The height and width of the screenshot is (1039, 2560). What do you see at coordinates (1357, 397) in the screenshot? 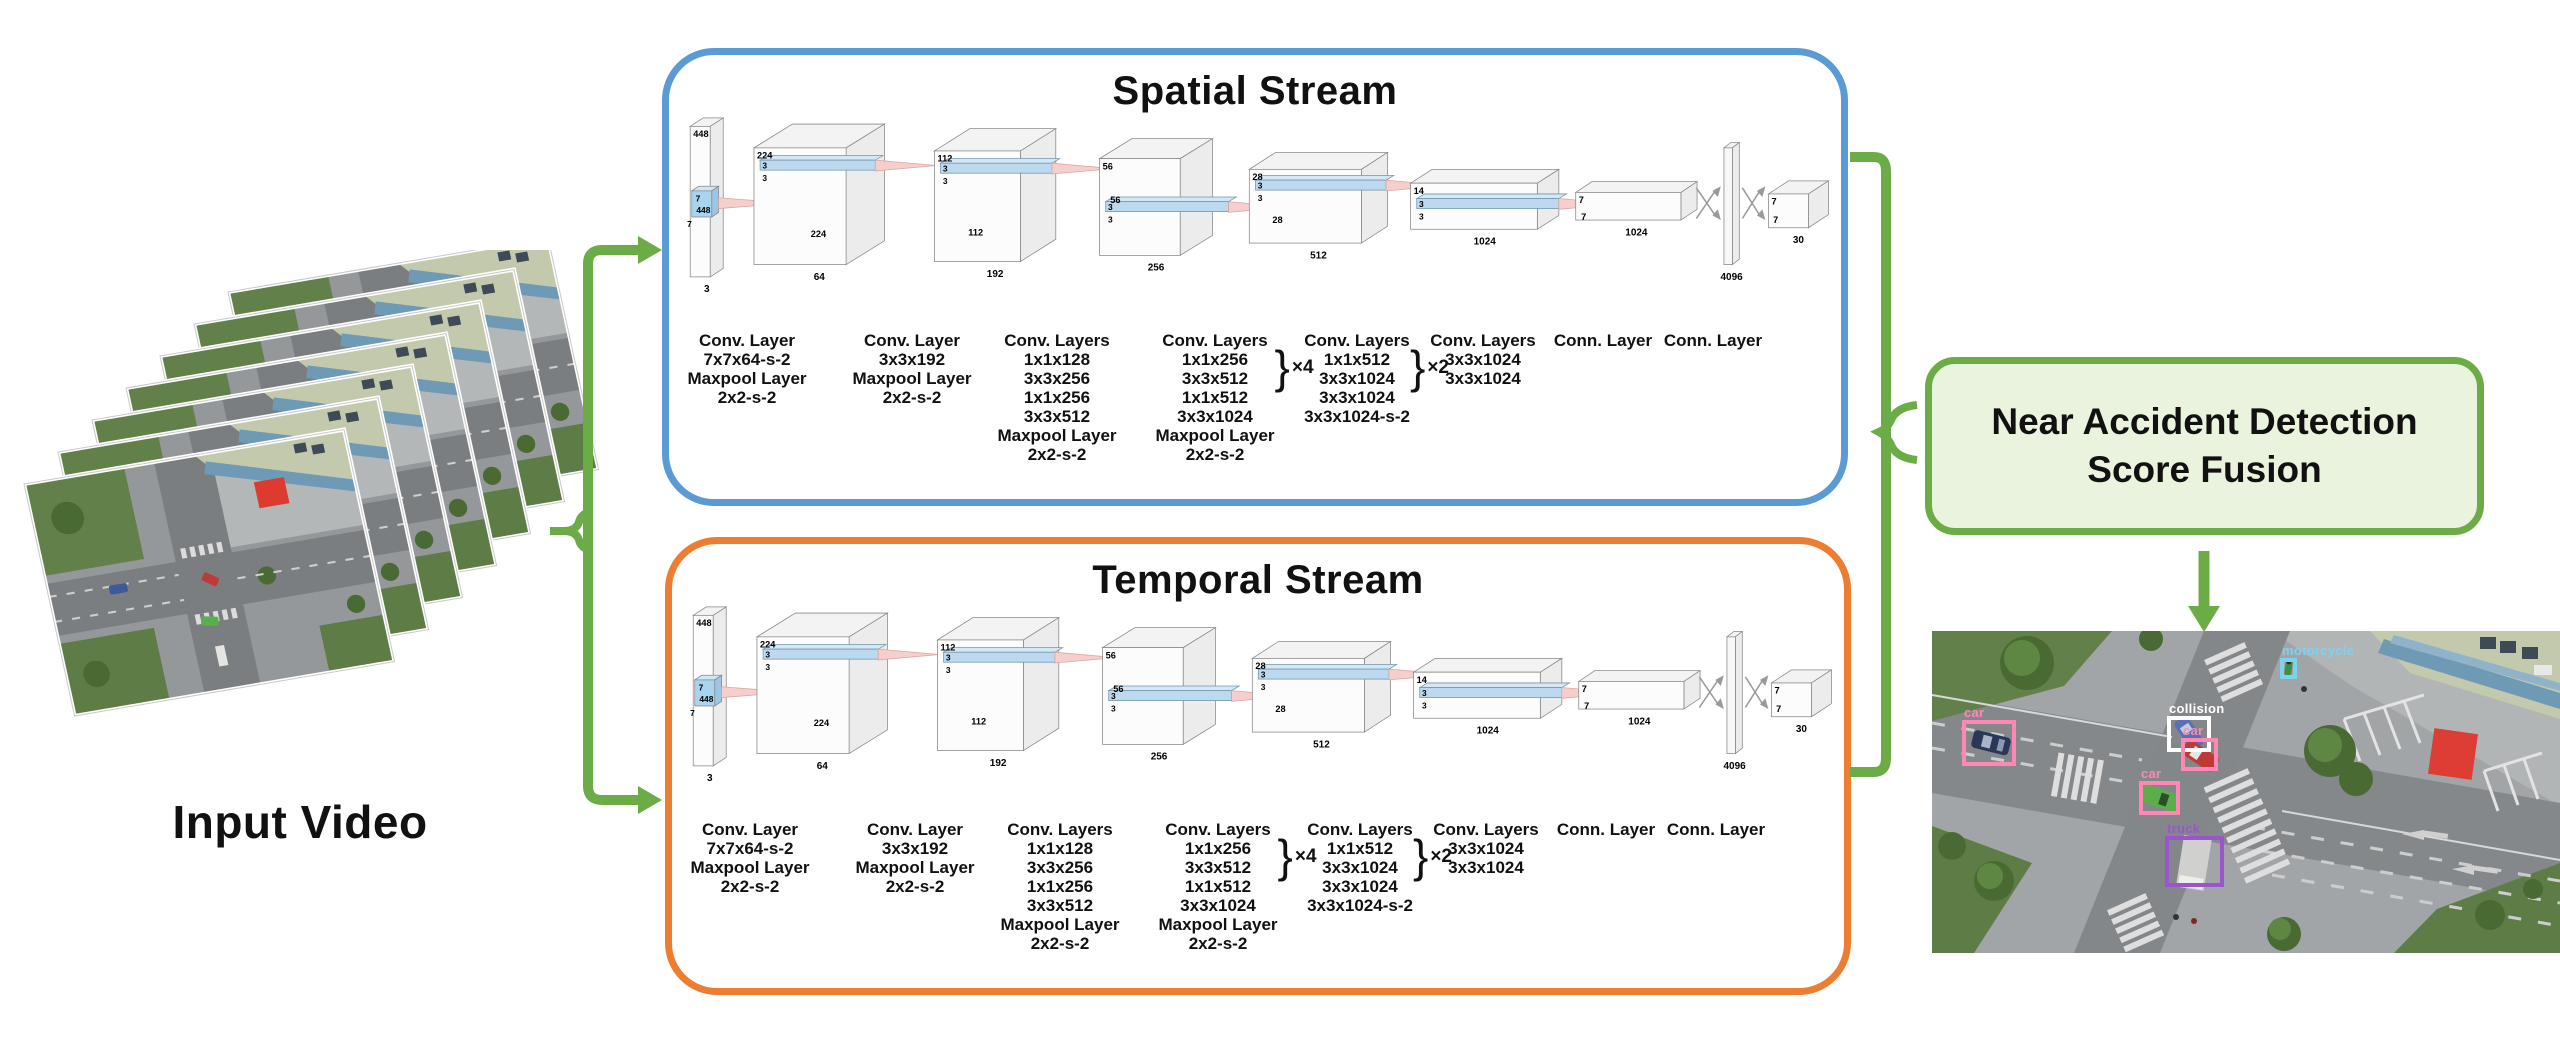
I see `cnn-layer-label-line: 3x3x1024` at bounding box center [1357, 397].